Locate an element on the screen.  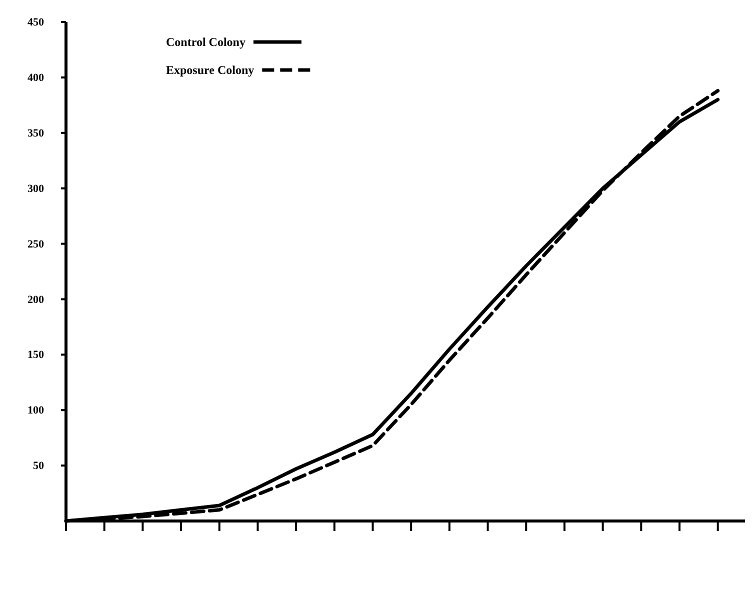
y-tick-label: 150 is located at coordinates (36, 355).